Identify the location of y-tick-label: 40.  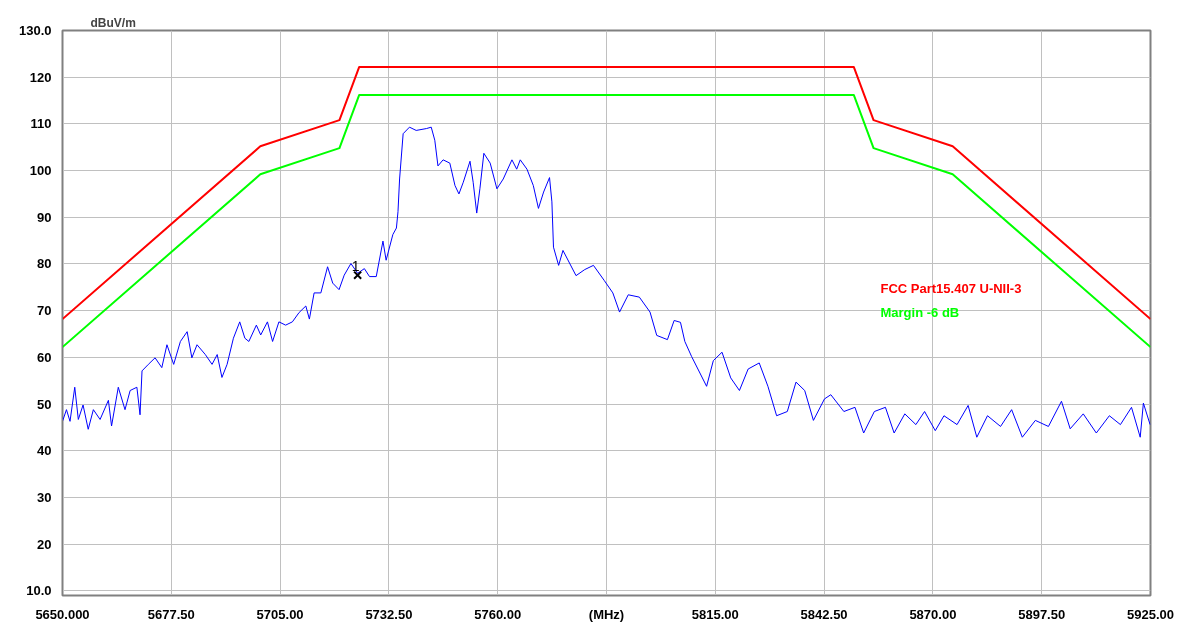
(44, 451).